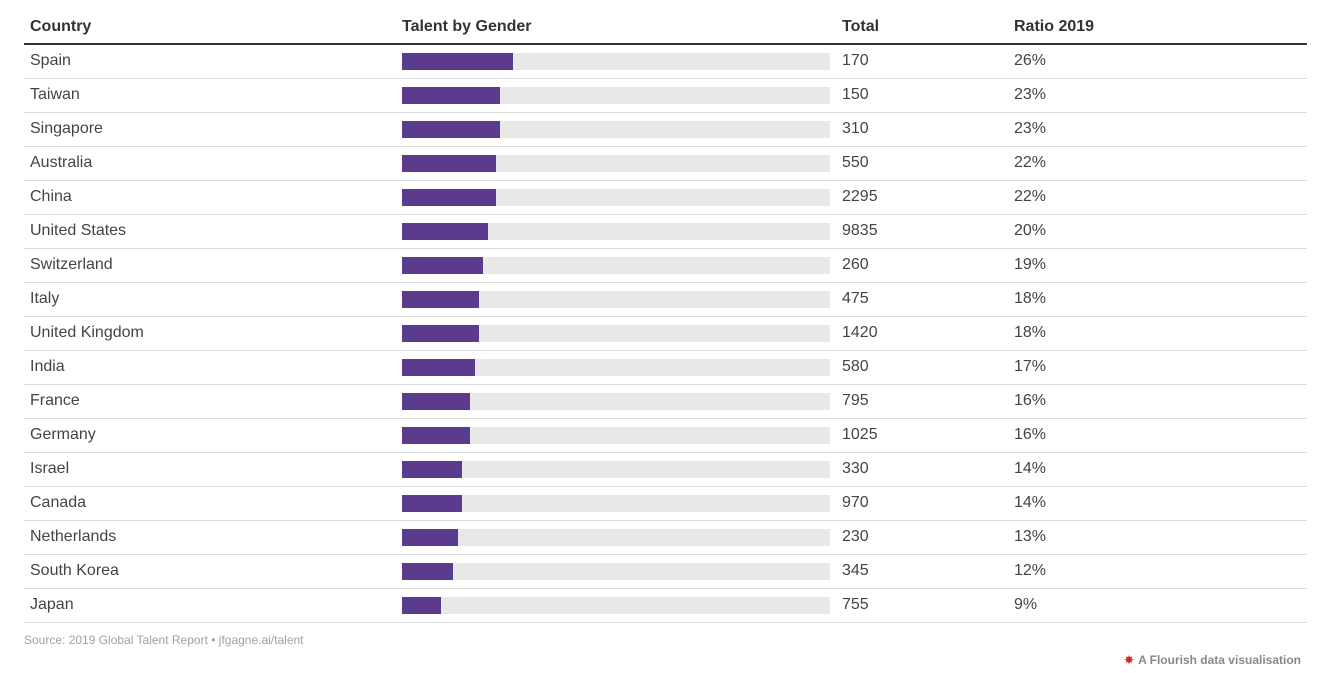 The image size is (1319, 673). What do you see at coordinates (74, 570) in the screenshot?
I see `country-cell: South Korea` at bounding box center [74, 570].